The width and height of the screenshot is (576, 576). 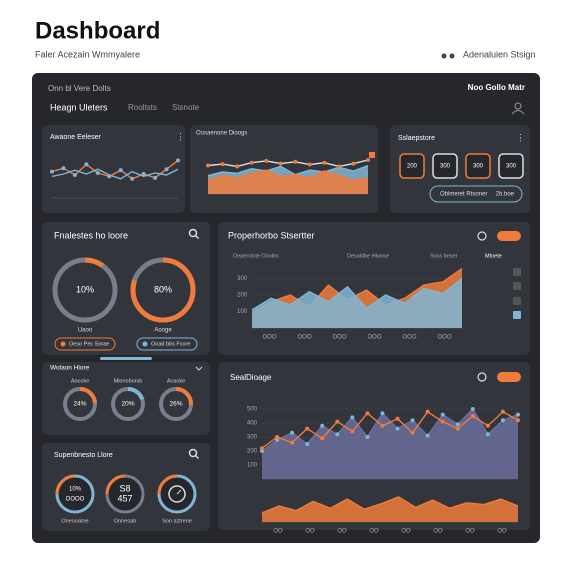 What do you see at coordinates (368, 256) in the screenshot?
I see `legend-label: Desaldbe Hloose` at bounding box center [368, 256].